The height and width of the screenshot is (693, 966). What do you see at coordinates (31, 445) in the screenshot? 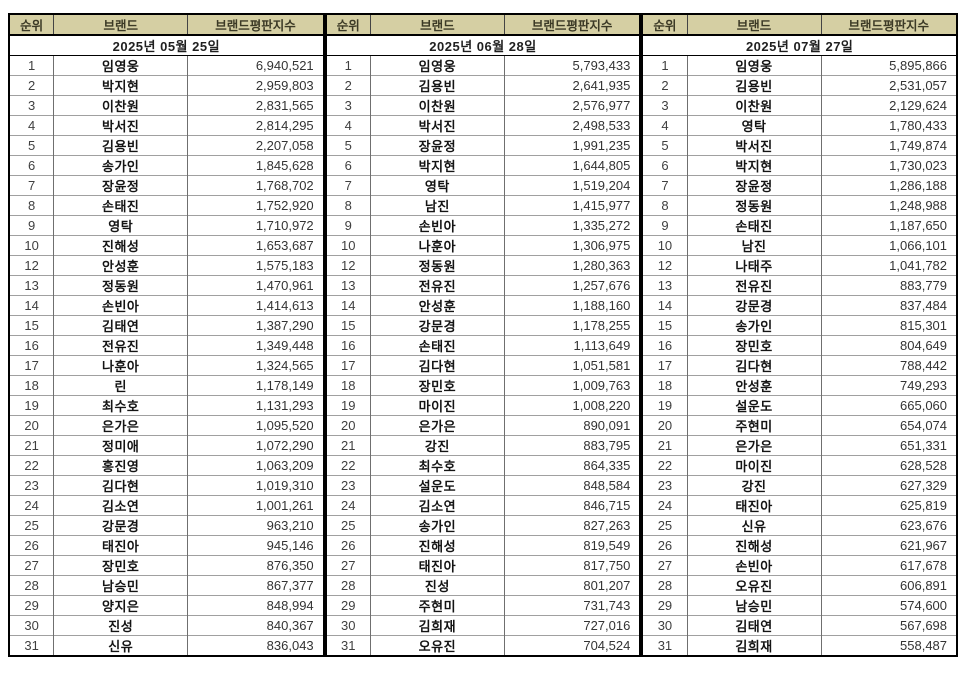
I see `rank-cell: 21` at bounding box center [31, 445].